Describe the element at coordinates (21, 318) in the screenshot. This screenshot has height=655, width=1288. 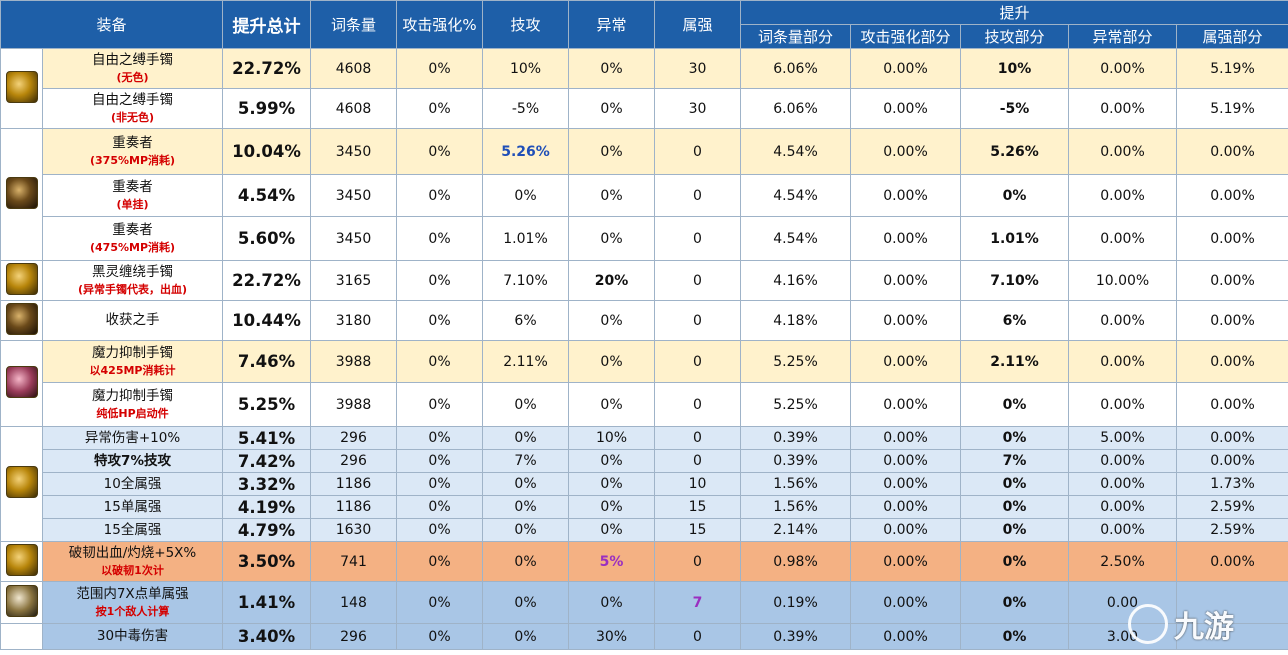
I see `harvest-hand-icon` at that location.